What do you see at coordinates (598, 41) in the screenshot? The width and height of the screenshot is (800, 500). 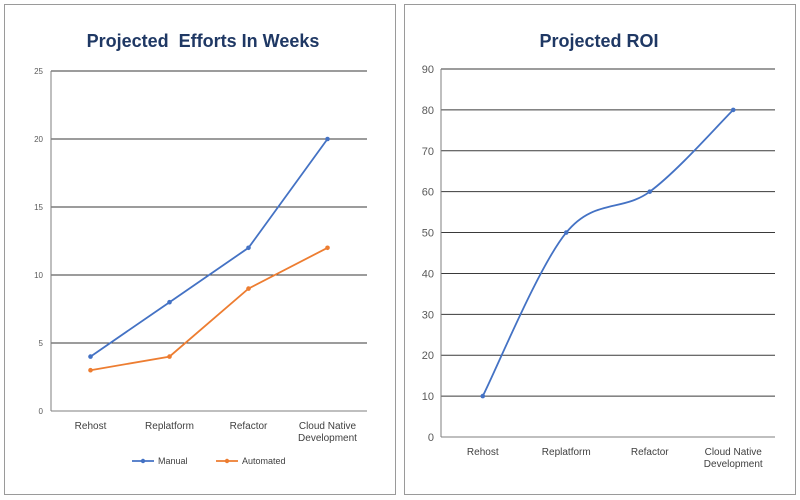 I see `roi-chart-title: Projected ROI` at bounding box center [598, 41].